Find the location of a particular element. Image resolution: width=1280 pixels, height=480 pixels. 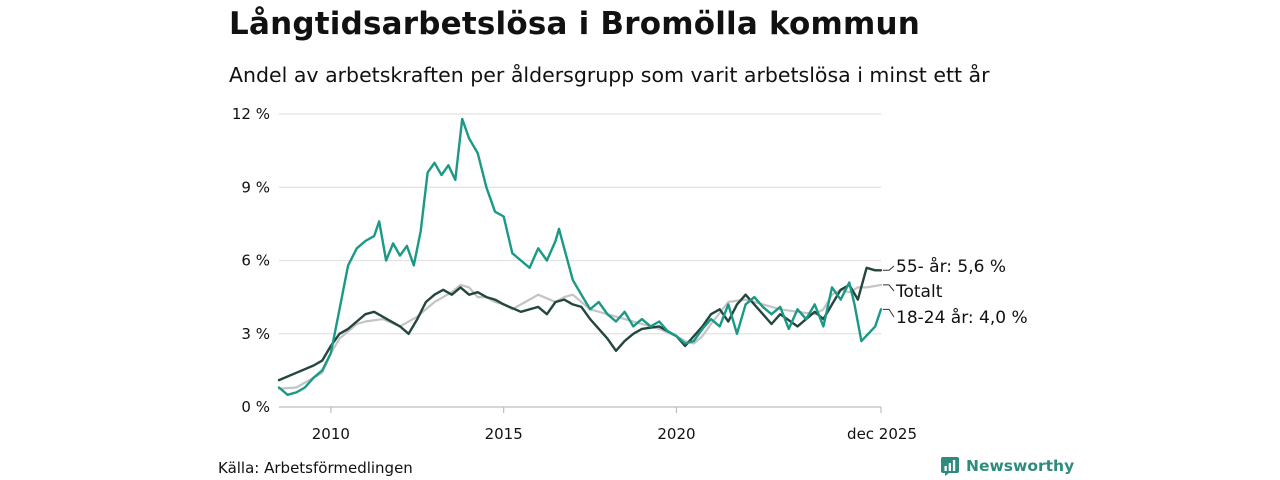

chart-title: Långtidsarbetslösa i Bromölla kommun is located at coordinates (575, 24).